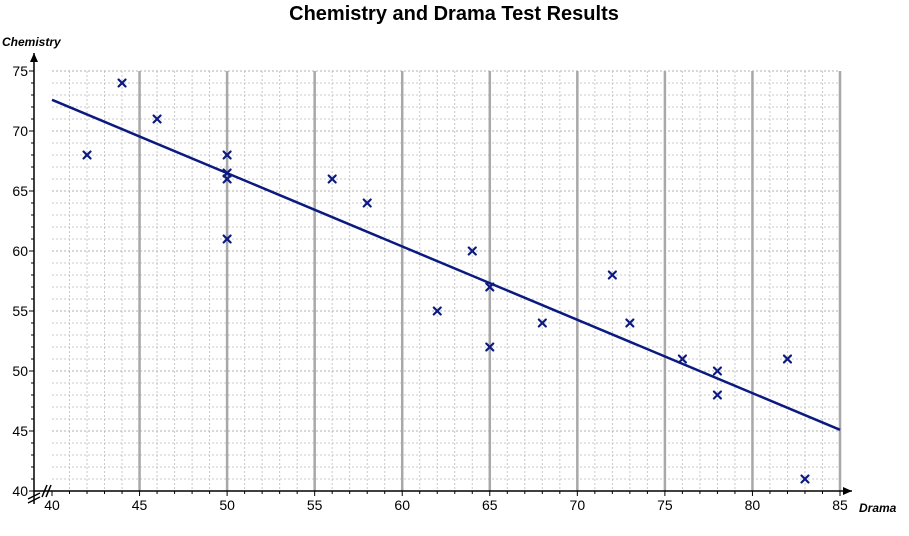 Image resolution: width=909 pixels, height=536 pixels. I want to click on y-tick-label: 75, so click(20, 71).